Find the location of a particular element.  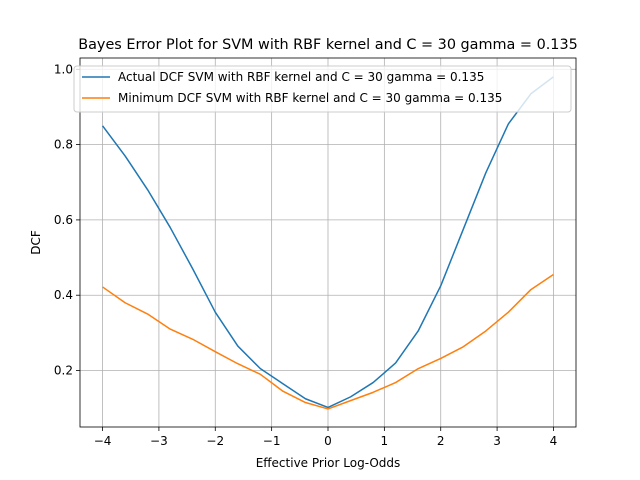

x-tick-label: −3 is located at coordinates (159, 441).